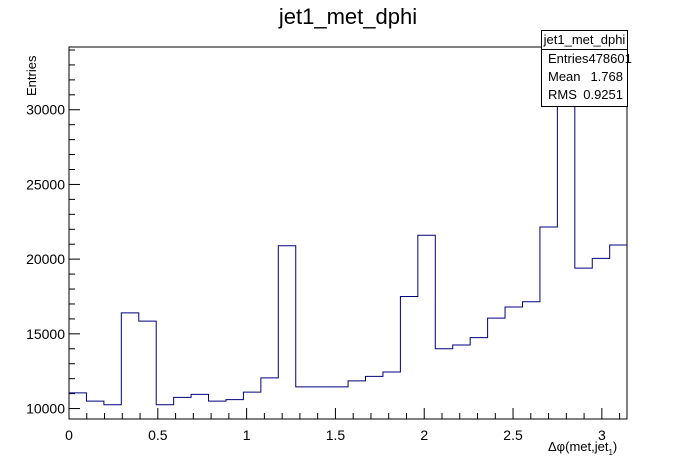 This screenshot has width=696, height=472. I want to click on x-axis-label-subscript: 1, so click(610, 452).